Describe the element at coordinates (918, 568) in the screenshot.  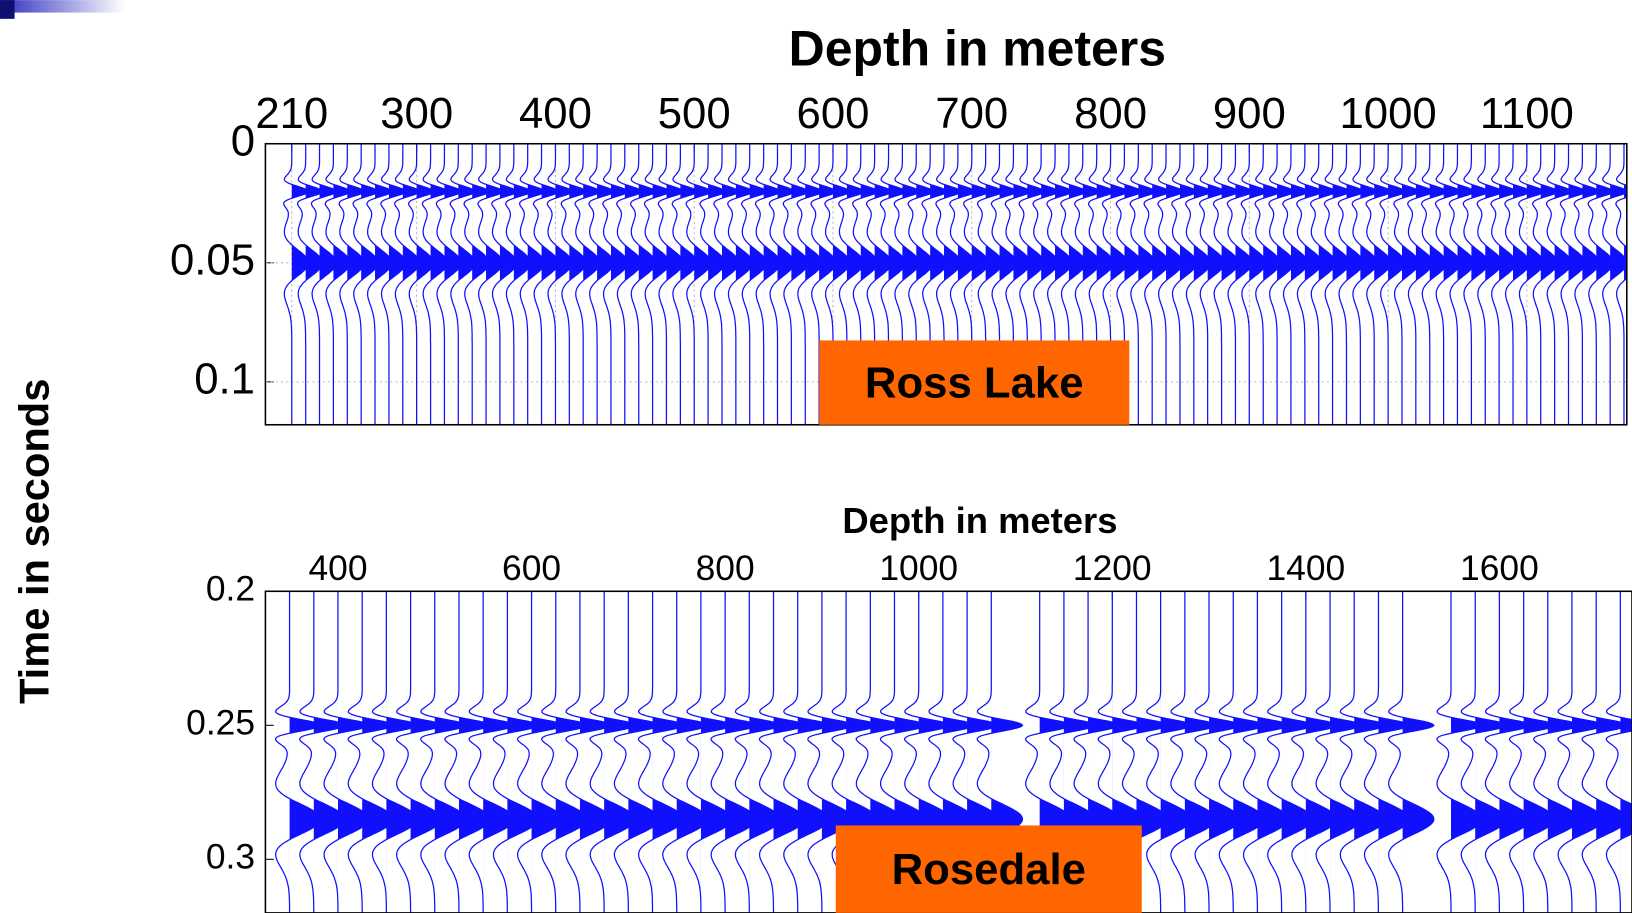
I see `x-tick-label: 1000` at that location.